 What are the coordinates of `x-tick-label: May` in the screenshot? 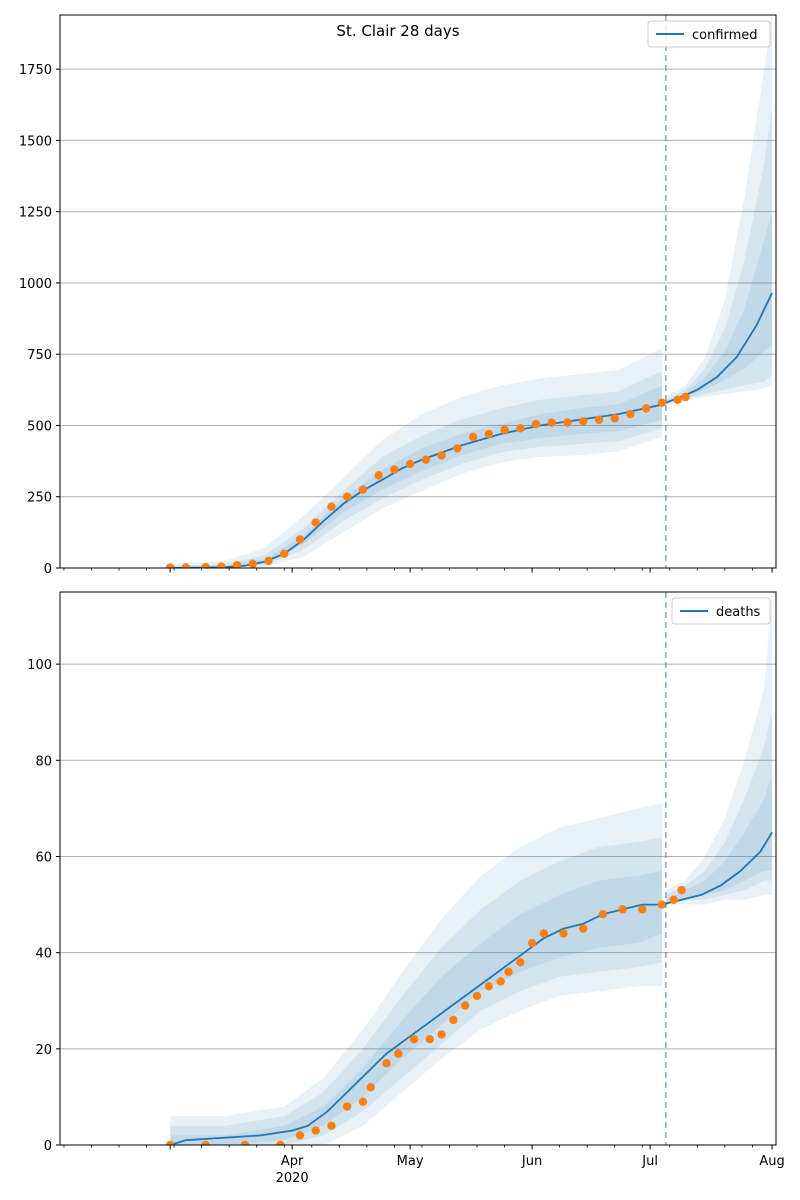 It's located at (410, 1161).